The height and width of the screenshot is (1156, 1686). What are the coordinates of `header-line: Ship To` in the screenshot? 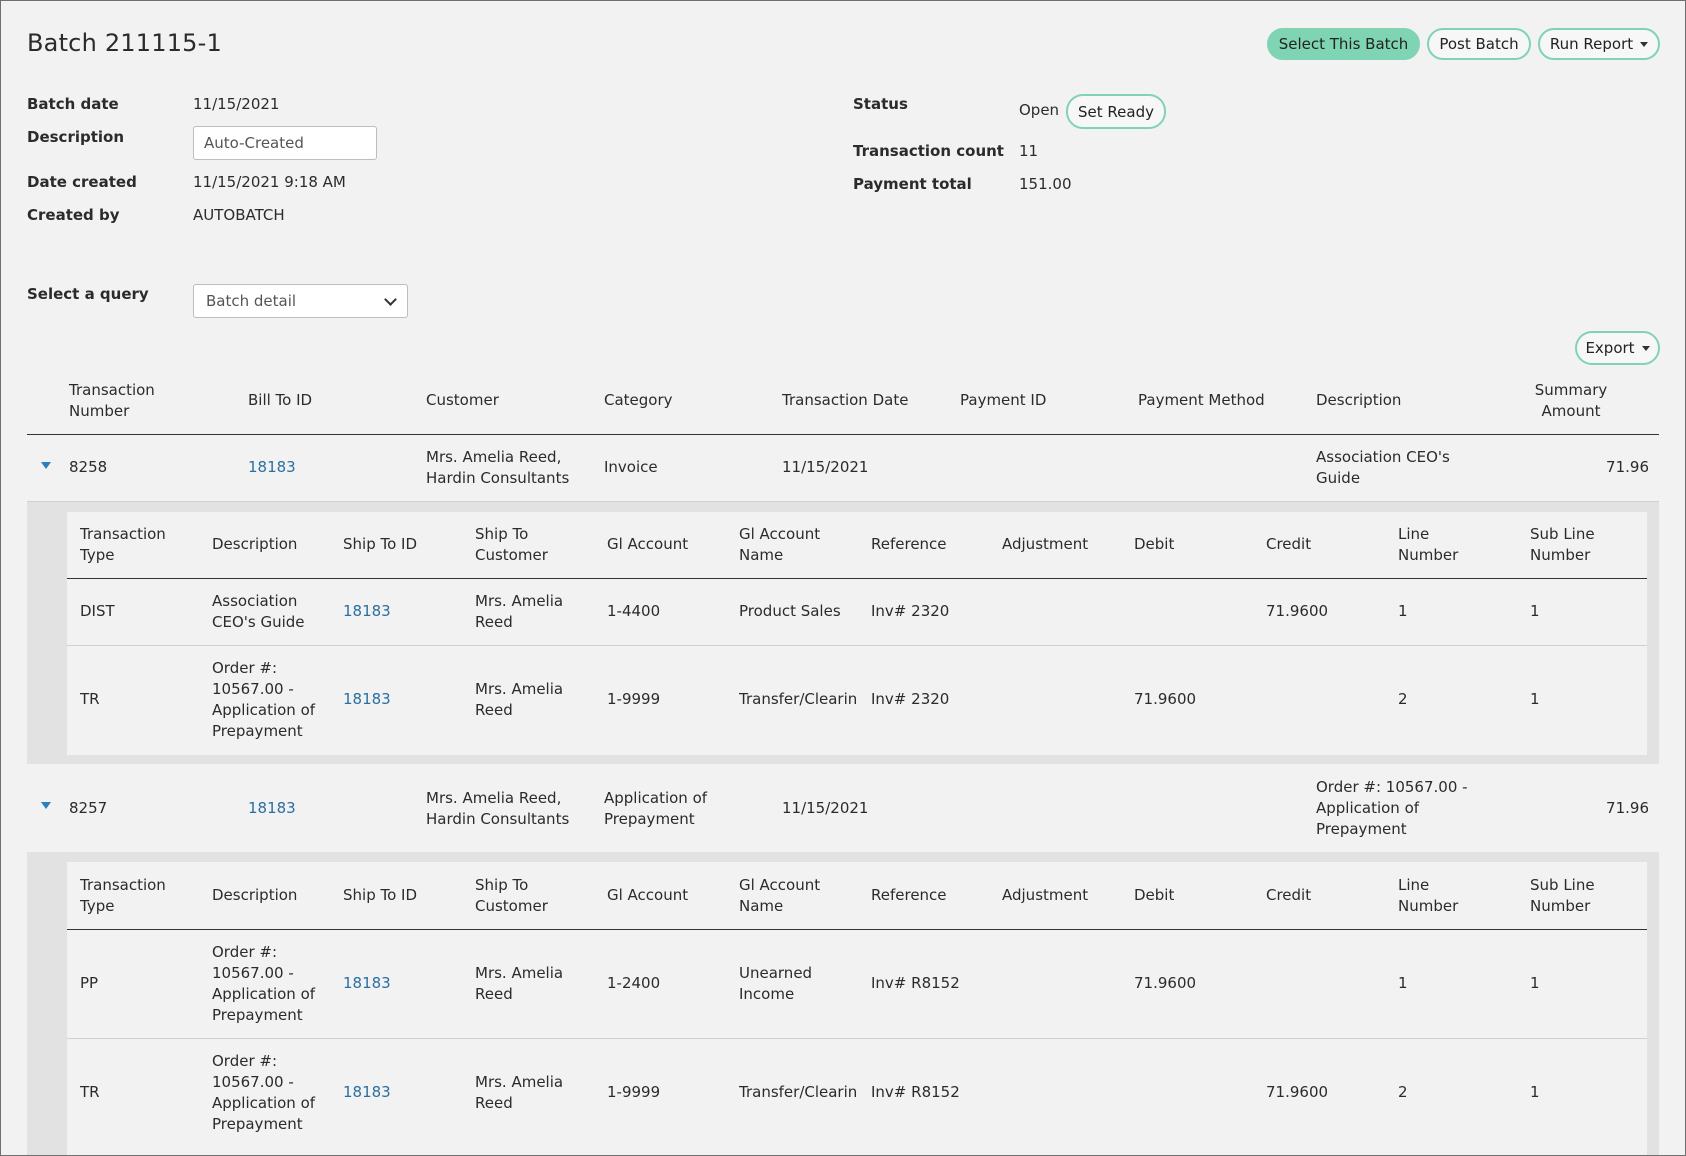 It's located at (502, 534).